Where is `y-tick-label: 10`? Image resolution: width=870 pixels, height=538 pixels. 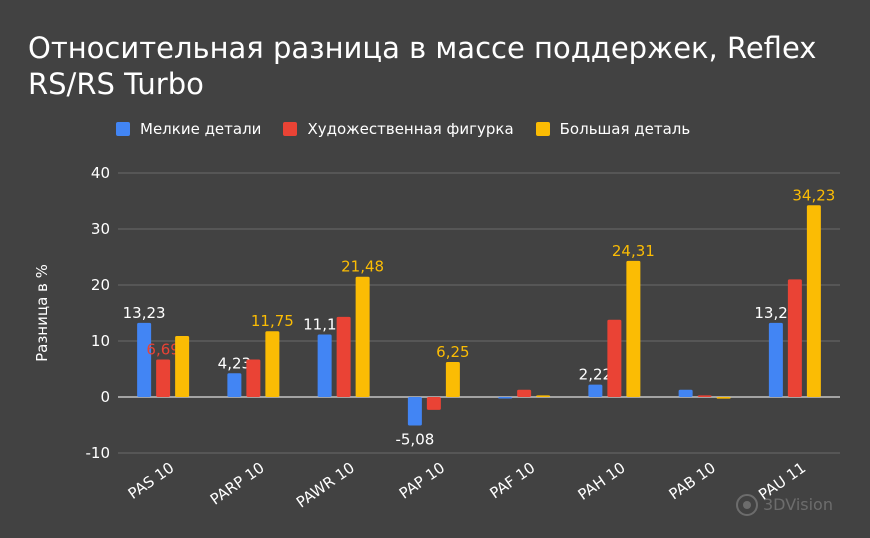
y-tick-label: 10 is located at coordinates (100, 341).